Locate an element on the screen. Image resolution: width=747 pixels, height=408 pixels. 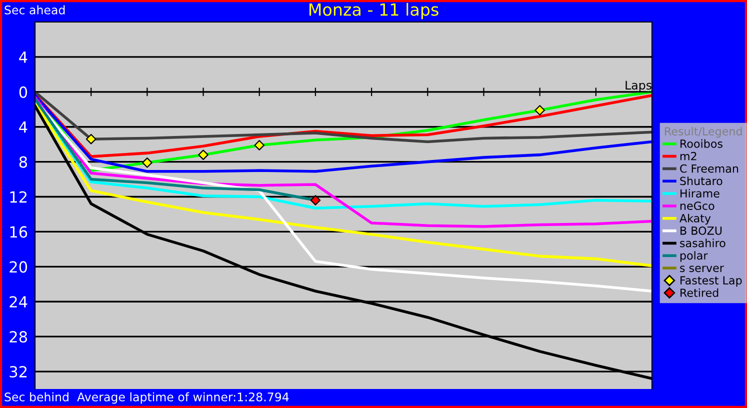
legend-label: B BOZU is located at coordinates (701, 230).